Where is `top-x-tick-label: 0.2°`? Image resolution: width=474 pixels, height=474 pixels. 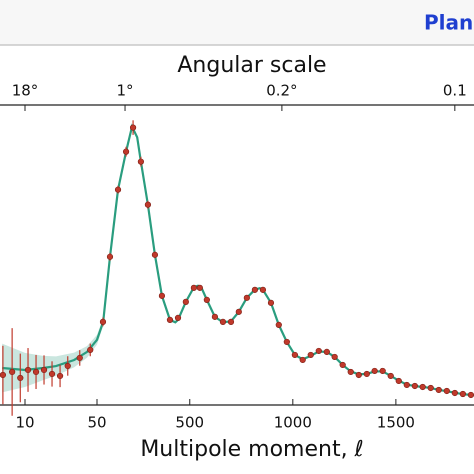 top-x-tick-label: 0.2° is located at coordinates (281, 91).